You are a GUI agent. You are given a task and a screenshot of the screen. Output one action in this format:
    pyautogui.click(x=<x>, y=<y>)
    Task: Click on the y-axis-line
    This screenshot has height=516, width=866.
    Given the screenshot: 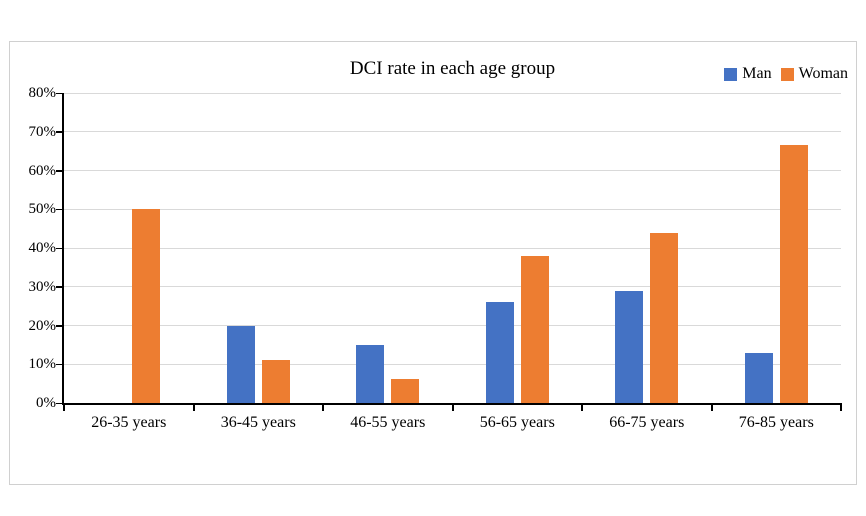 What is the action you would take?
    pyautogui.click(x=63, y=249)
    